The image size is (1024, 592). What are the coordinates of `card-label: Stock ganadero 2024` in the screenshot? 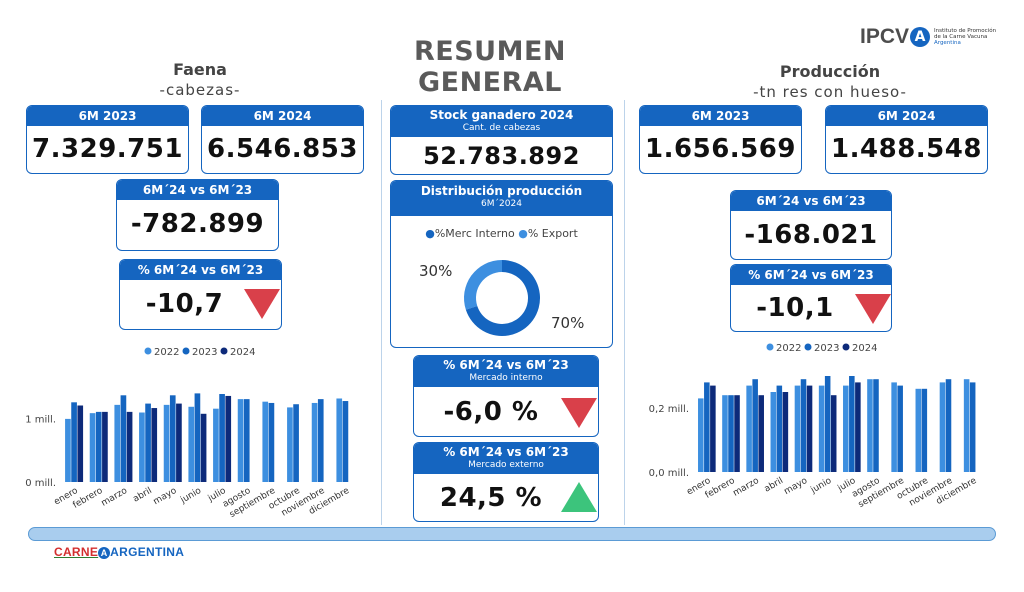 It's located at (501, 114).